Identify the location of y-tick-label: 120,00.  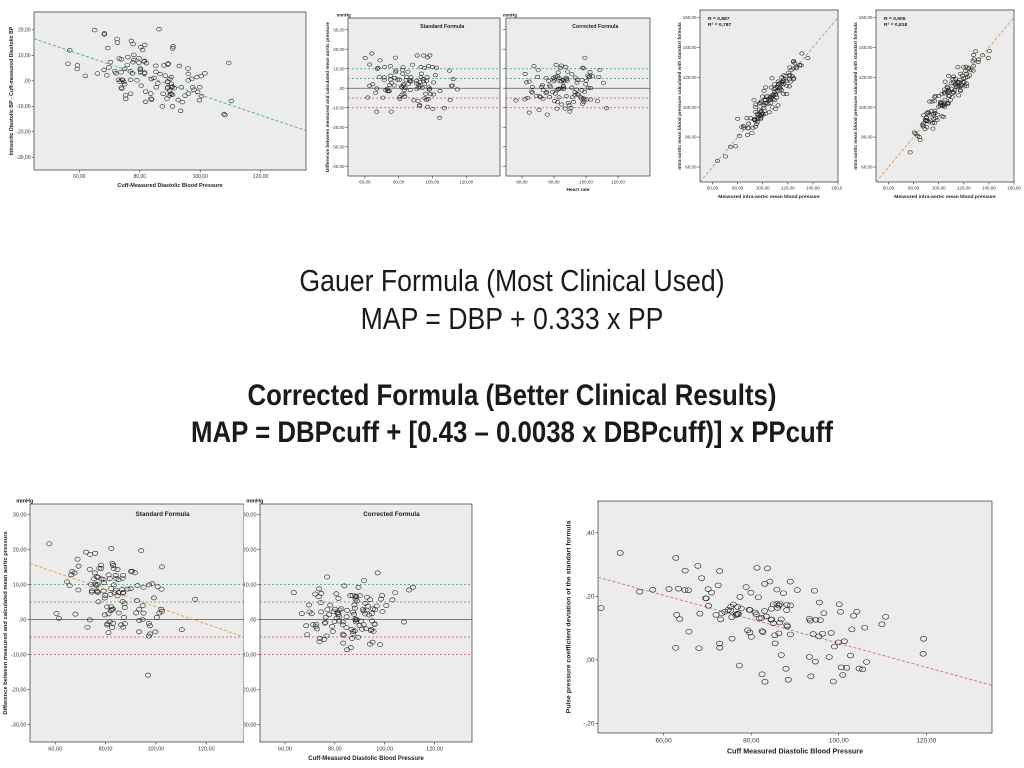
(690, 77).